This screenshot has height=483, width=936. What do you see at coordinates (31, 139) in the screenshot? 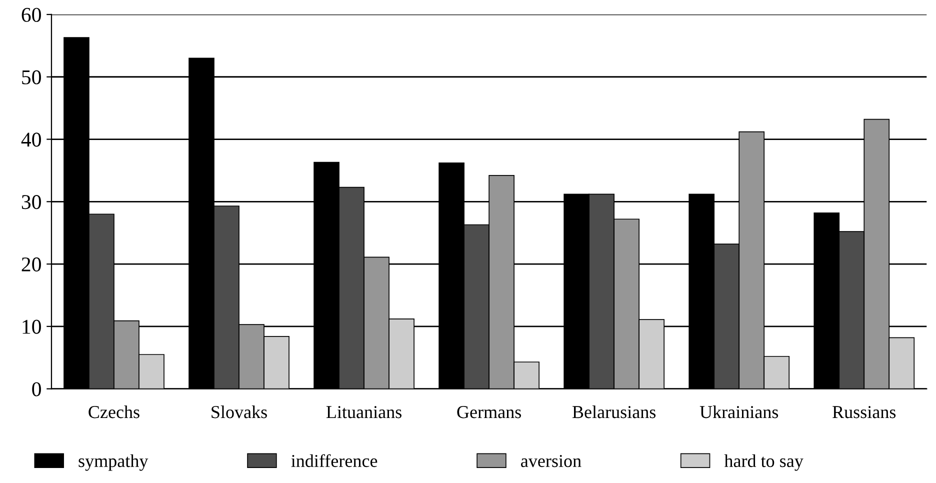
I see `y-tick-label: 40` at bounding box center [31, 139].